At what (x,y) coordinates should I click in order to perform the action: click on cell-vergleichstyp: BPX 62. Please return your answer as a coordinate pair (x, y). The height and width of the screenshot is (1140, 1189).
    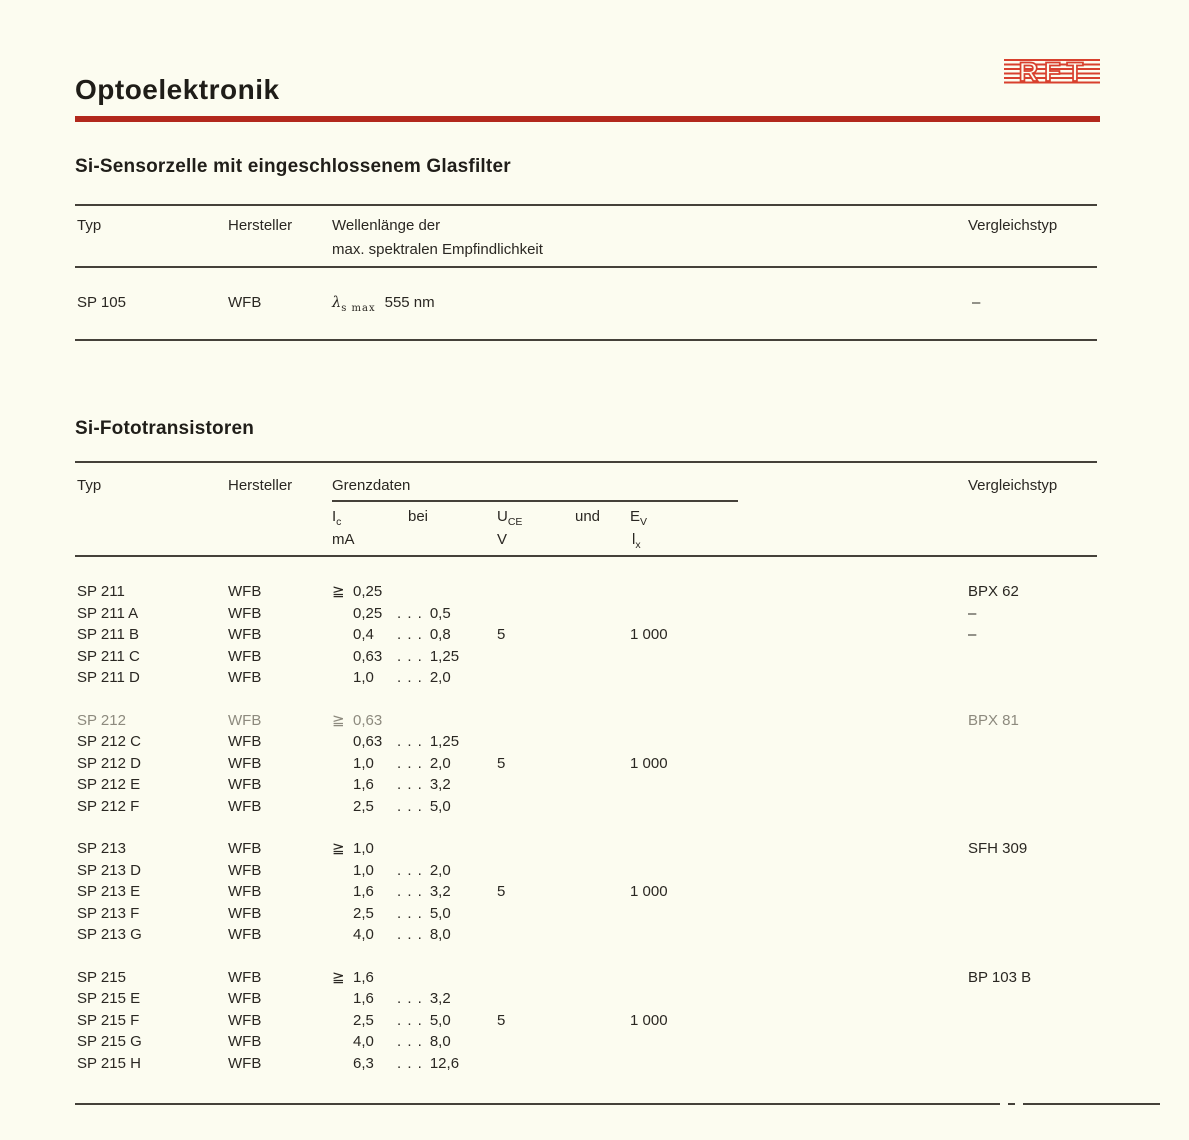
    Looking at the image, I should click on (993, 591).